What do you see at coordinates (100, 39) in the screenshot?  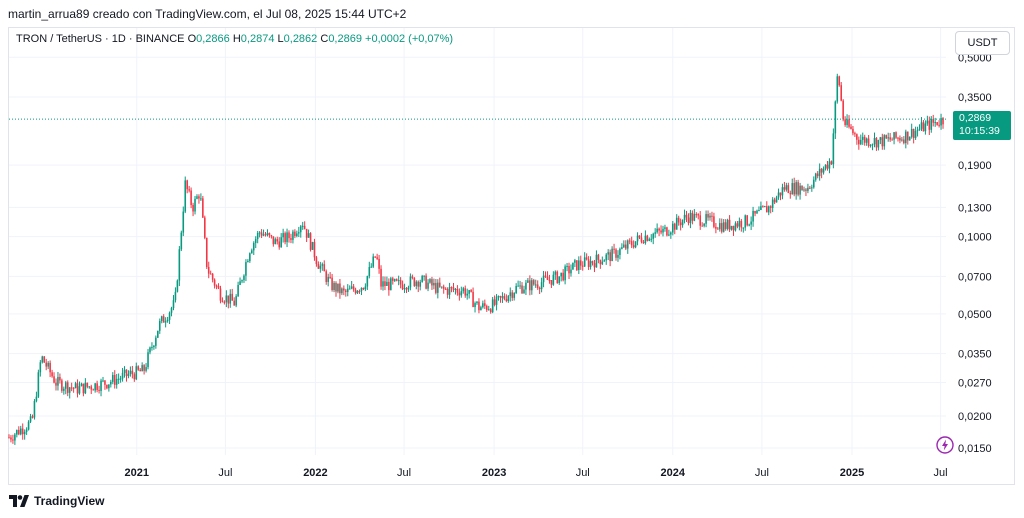 I see `symbol-label: TRON / TetherUS · 1D · BINANCE` at bounding box center [100, 39].